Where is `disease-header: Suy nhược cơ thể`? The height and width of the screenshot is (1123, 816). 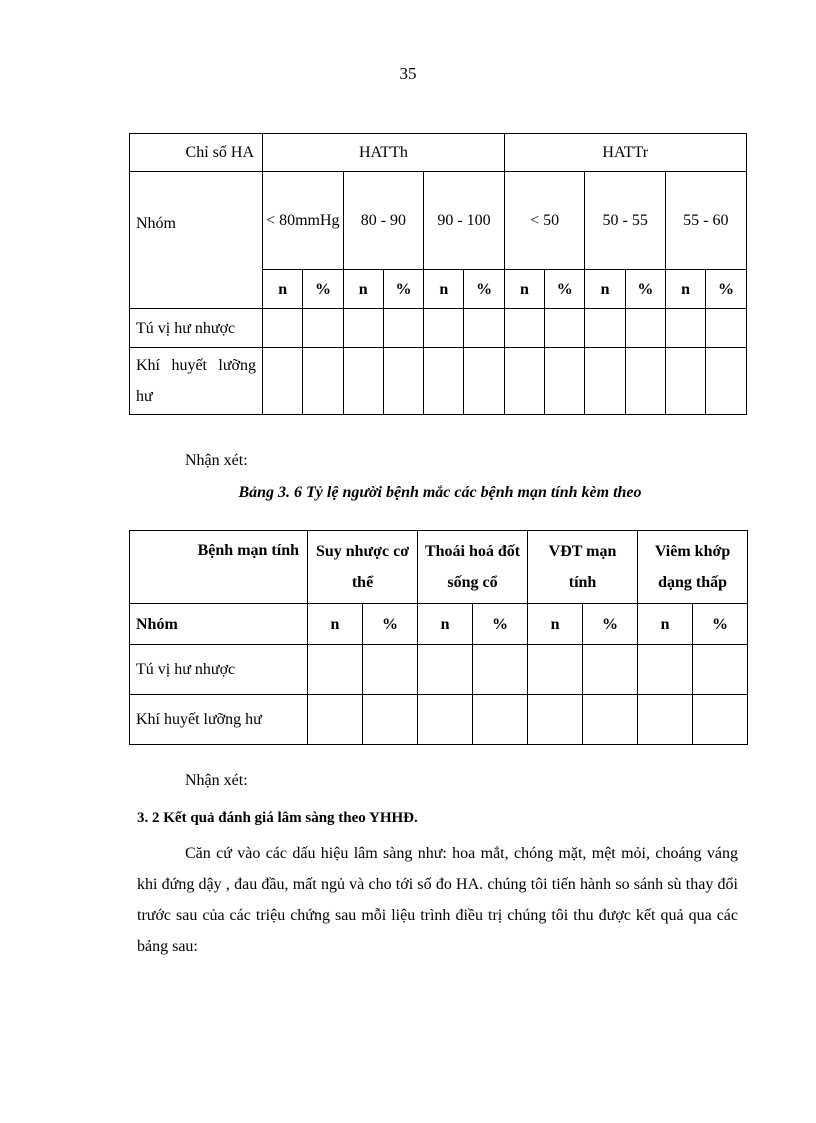
disease-header: Suy nhược cơ thể is located at coordinates (362, 567).